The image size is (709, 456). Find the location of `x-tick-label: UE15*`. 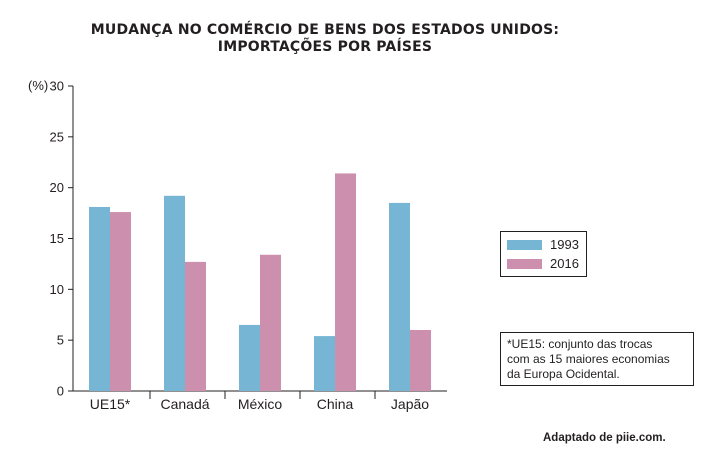

x-tick-label: UE15* is located at coordinates (110, 404).